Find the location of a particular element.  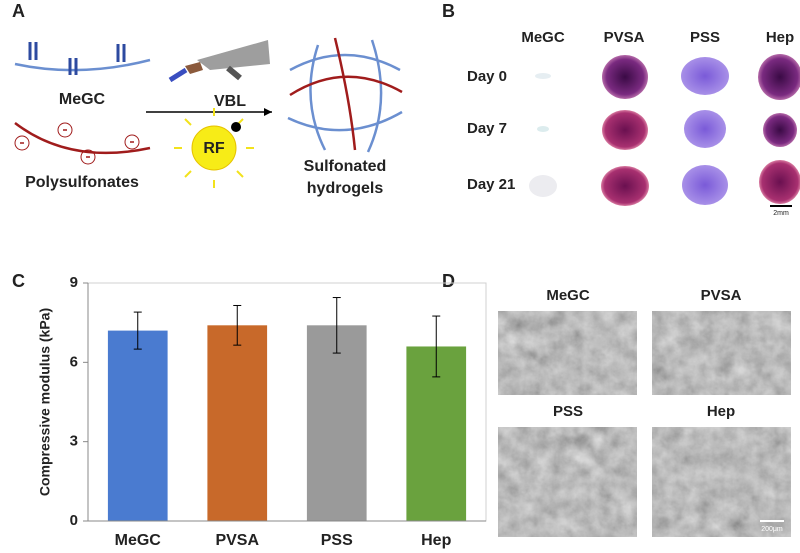

y-tick-label: 6 is located at coordinates (74, 361).